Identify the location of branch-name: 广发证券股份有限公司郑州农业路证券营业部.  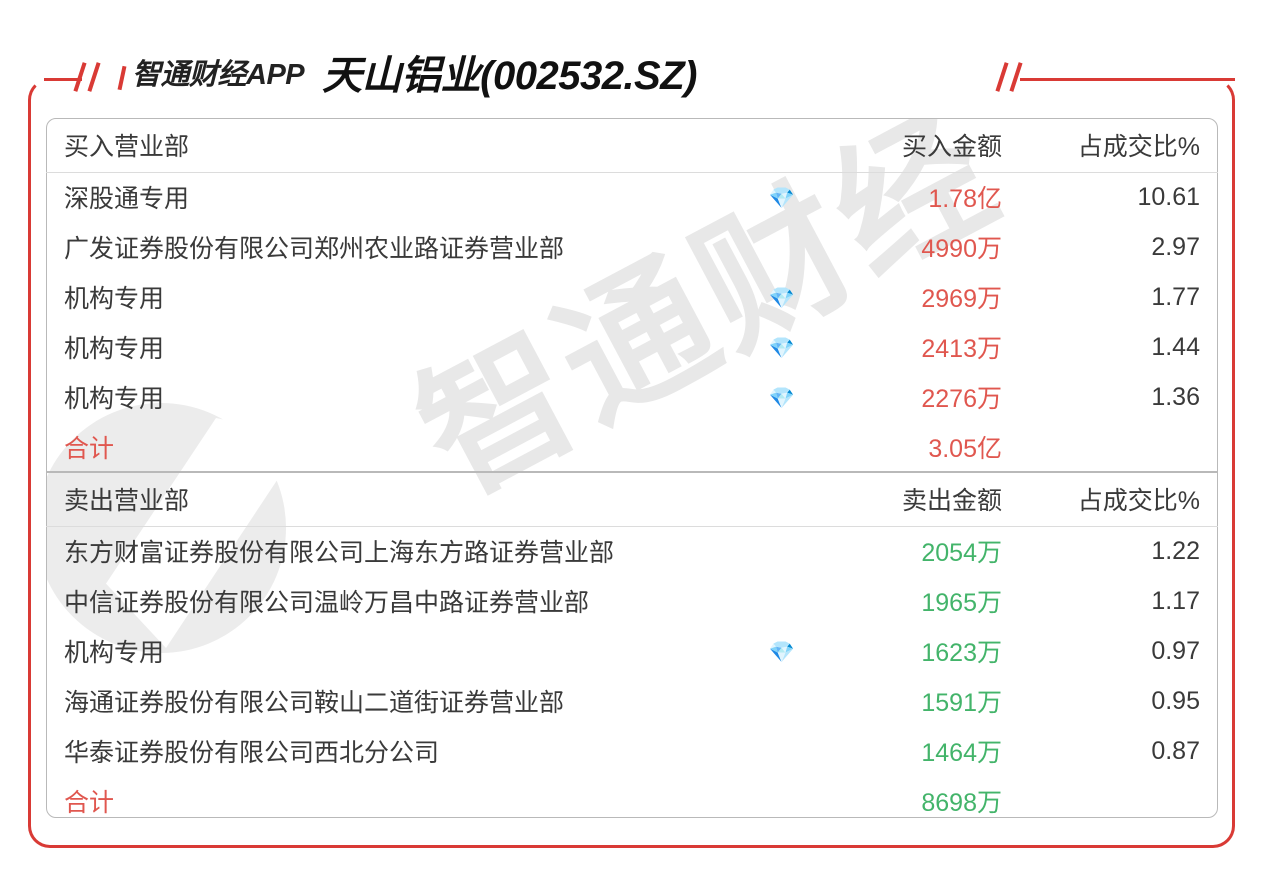
(314, 249).